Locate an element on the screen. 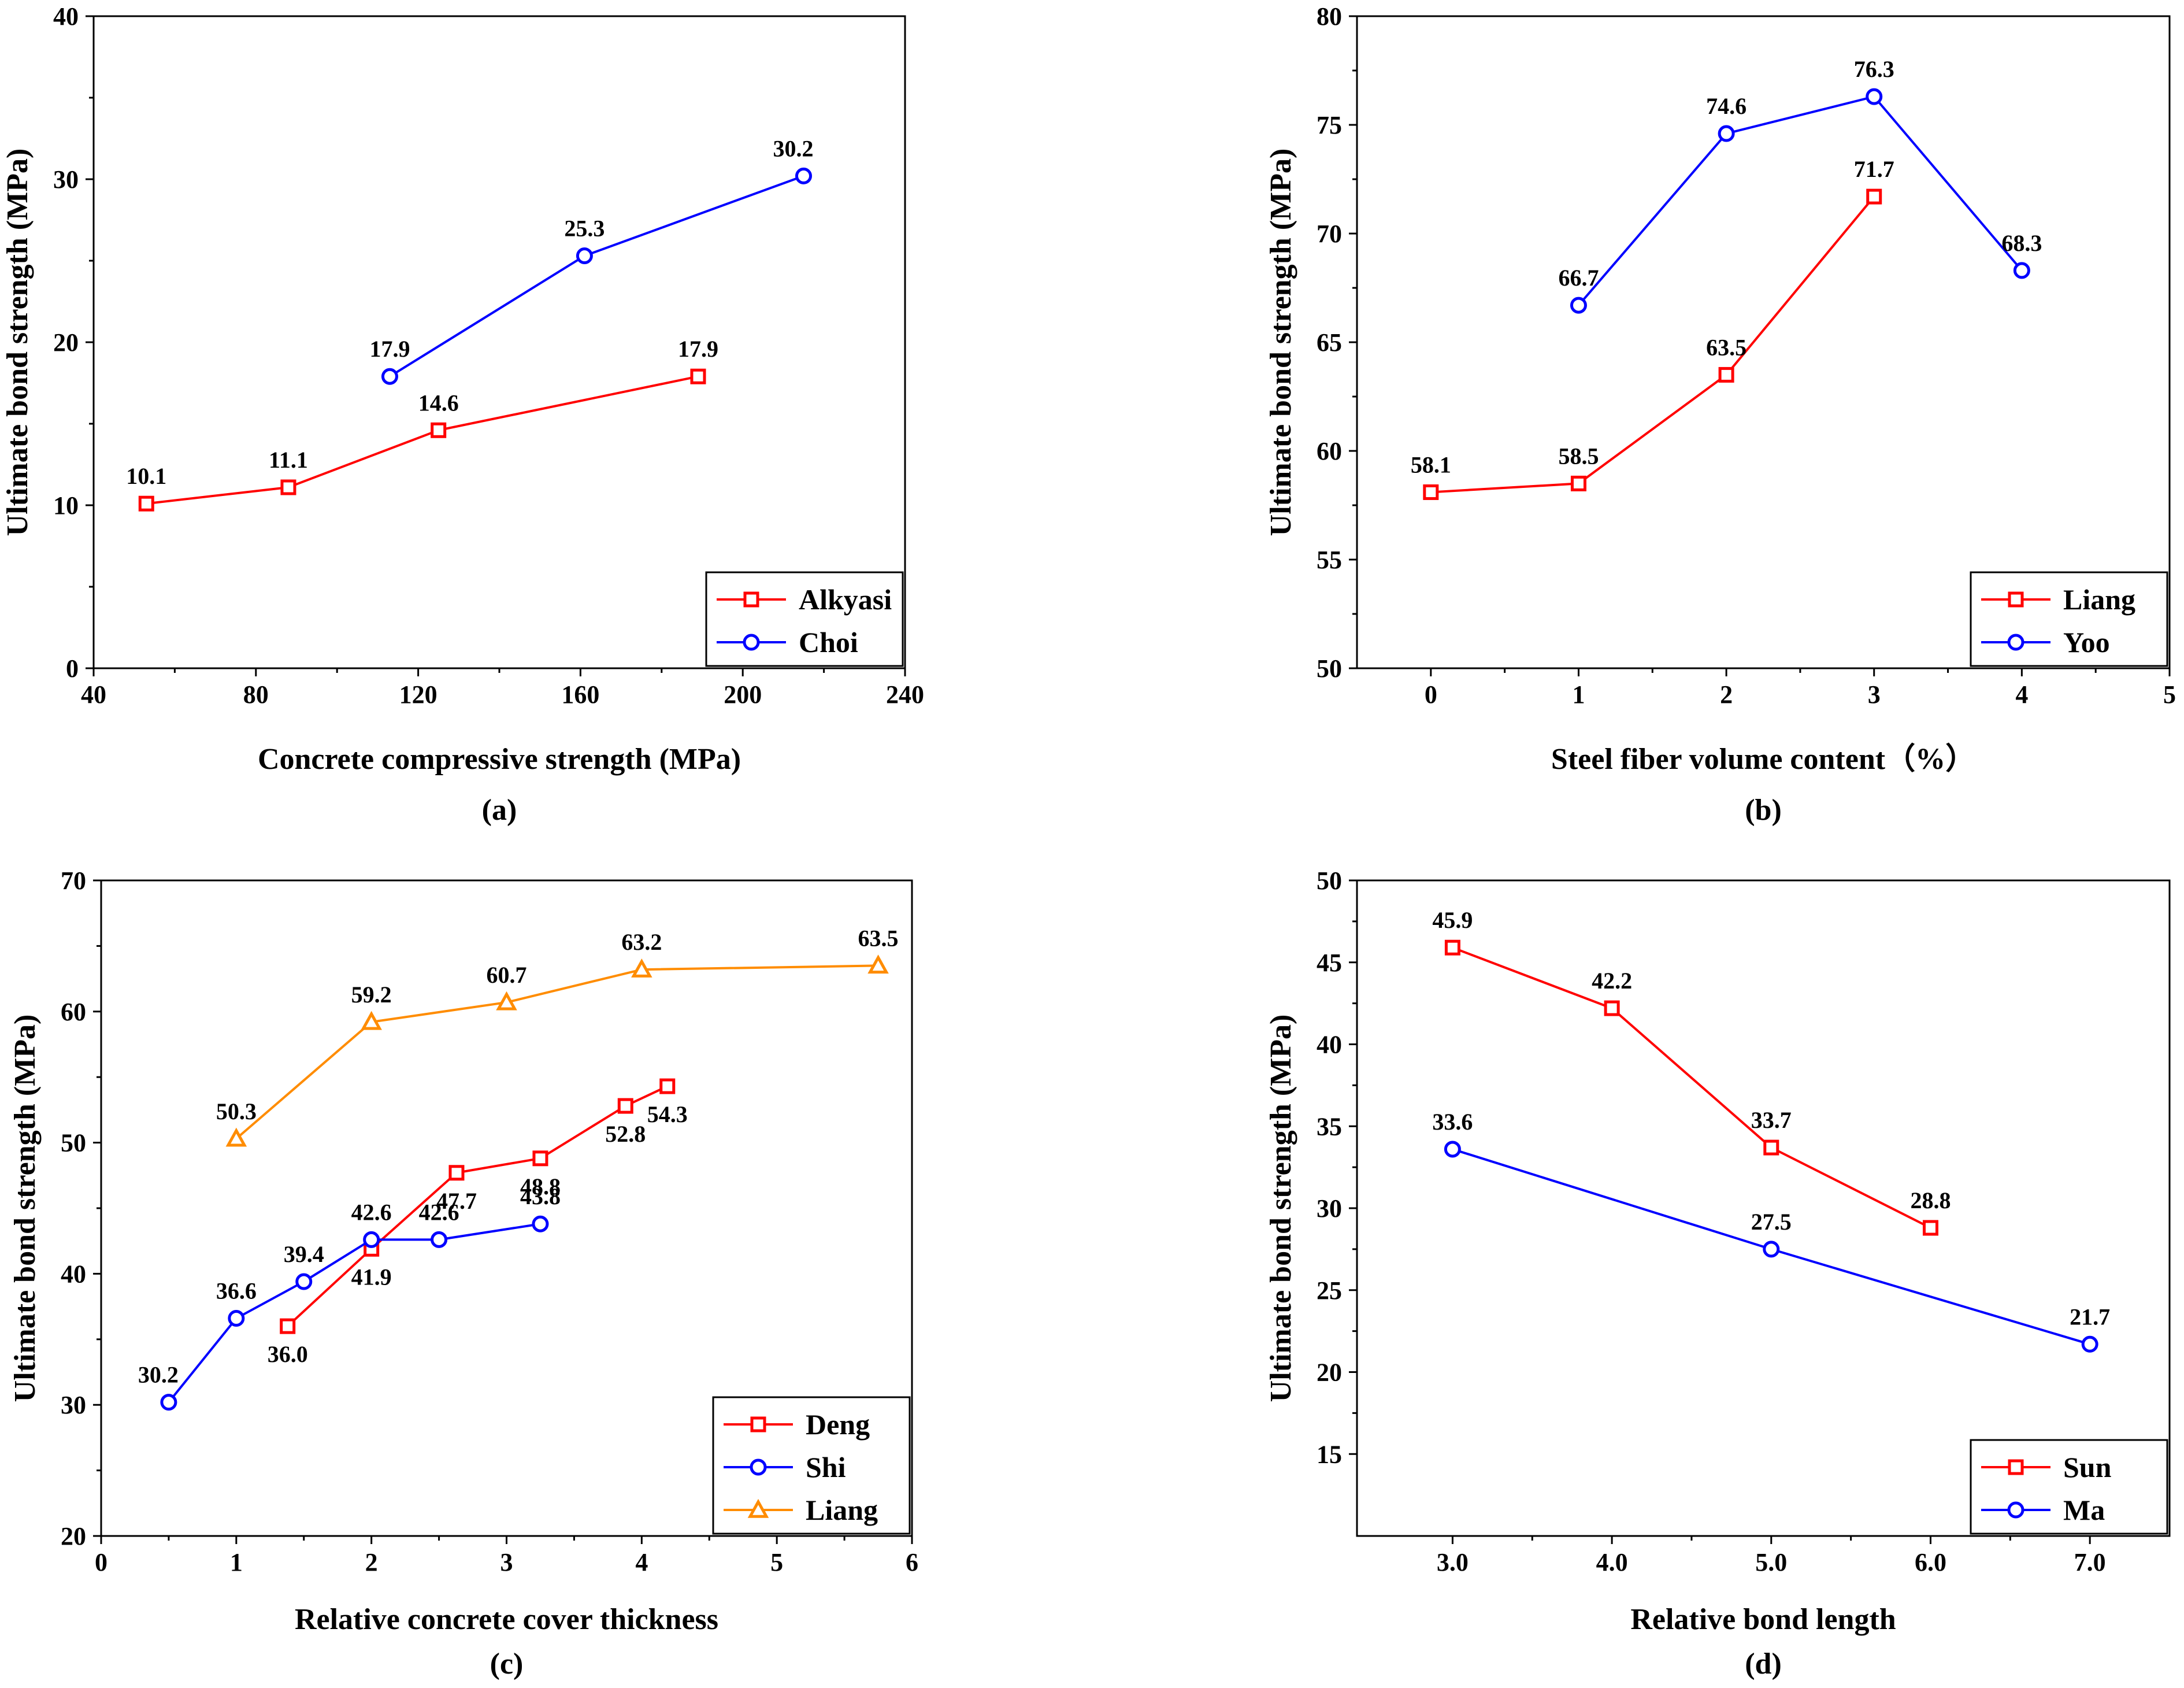 The image size is (2184, 1688). x-tick-label: 2 is located at coordinates (371, 1562).